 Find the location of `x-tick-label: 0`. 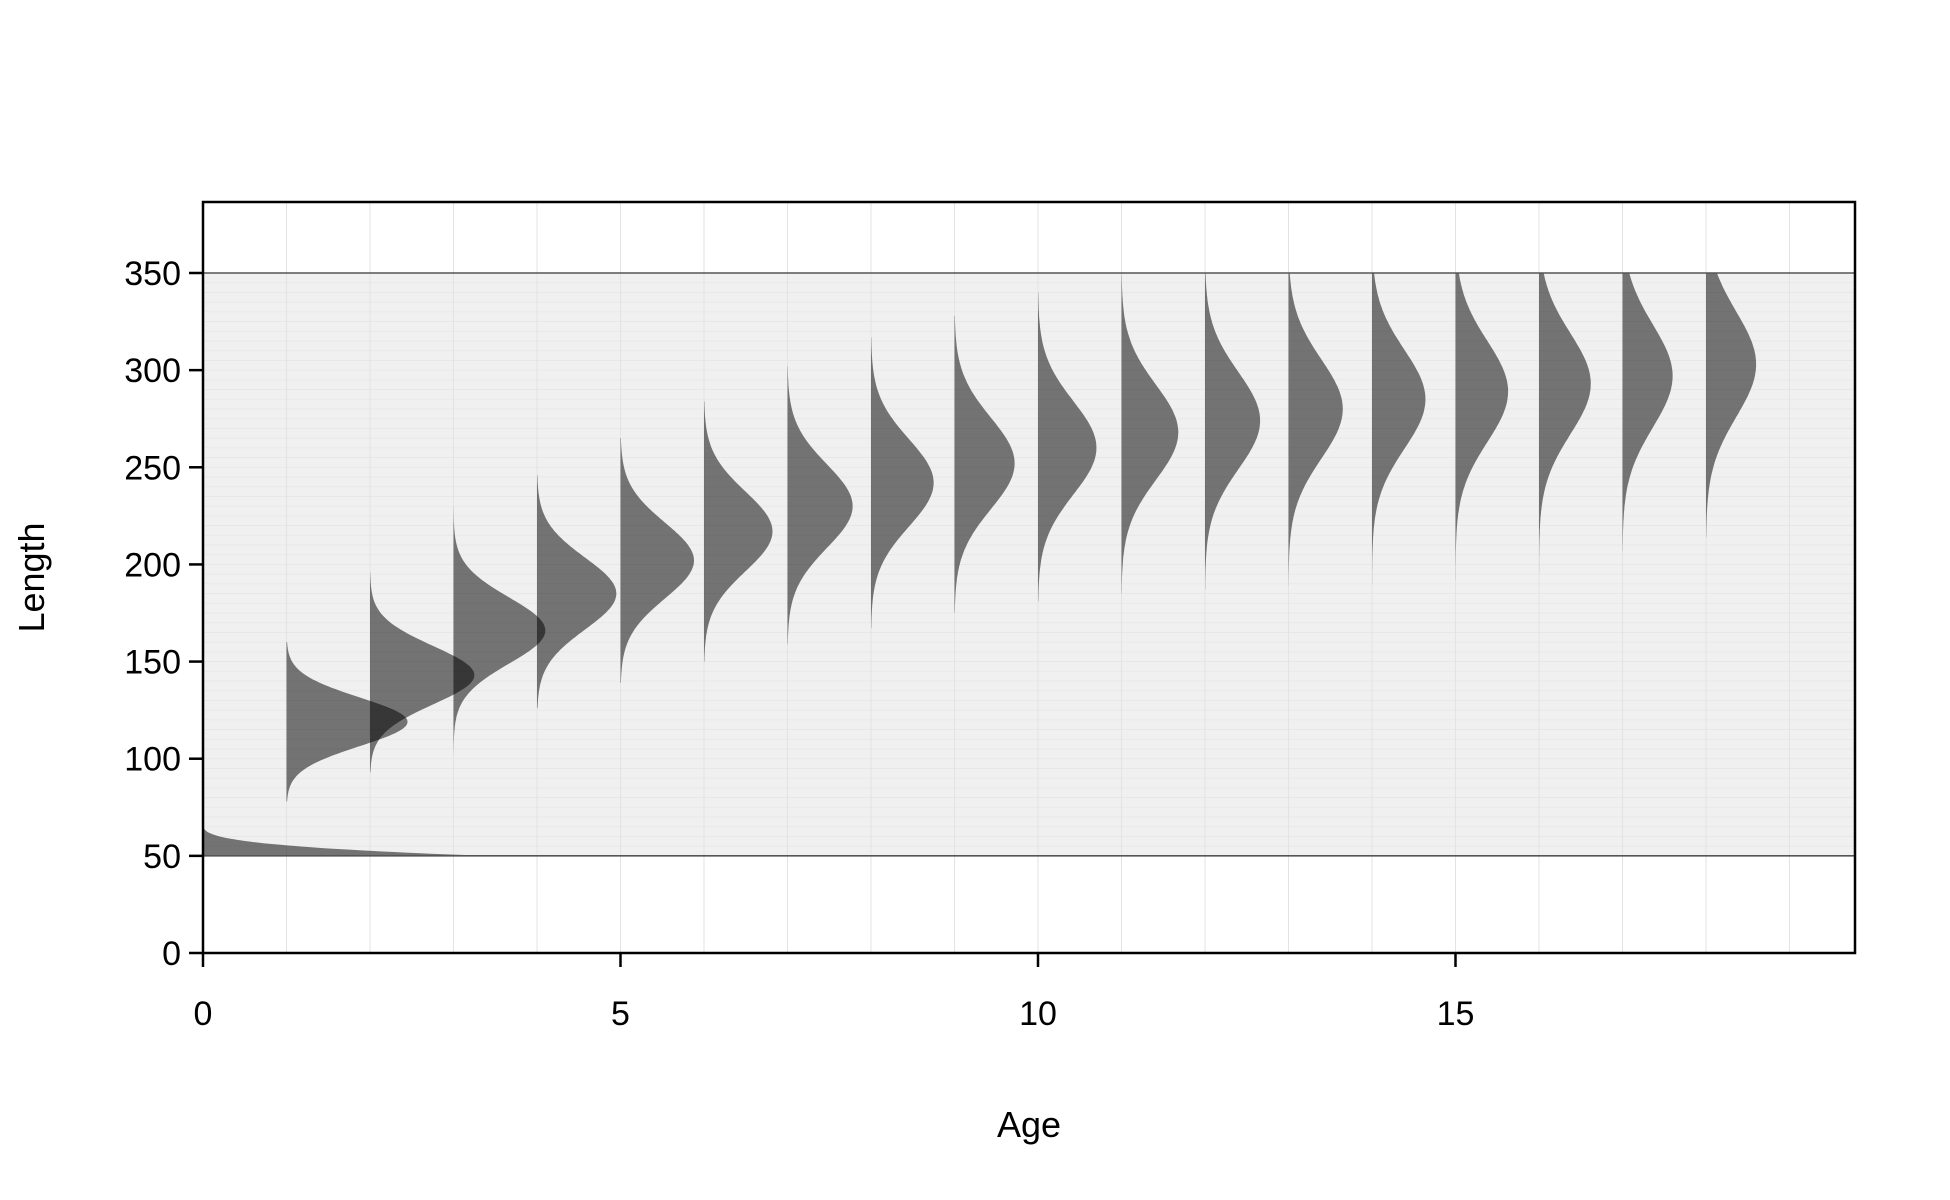

x-tick-label: 0 is located at coordinates (203, 1014).